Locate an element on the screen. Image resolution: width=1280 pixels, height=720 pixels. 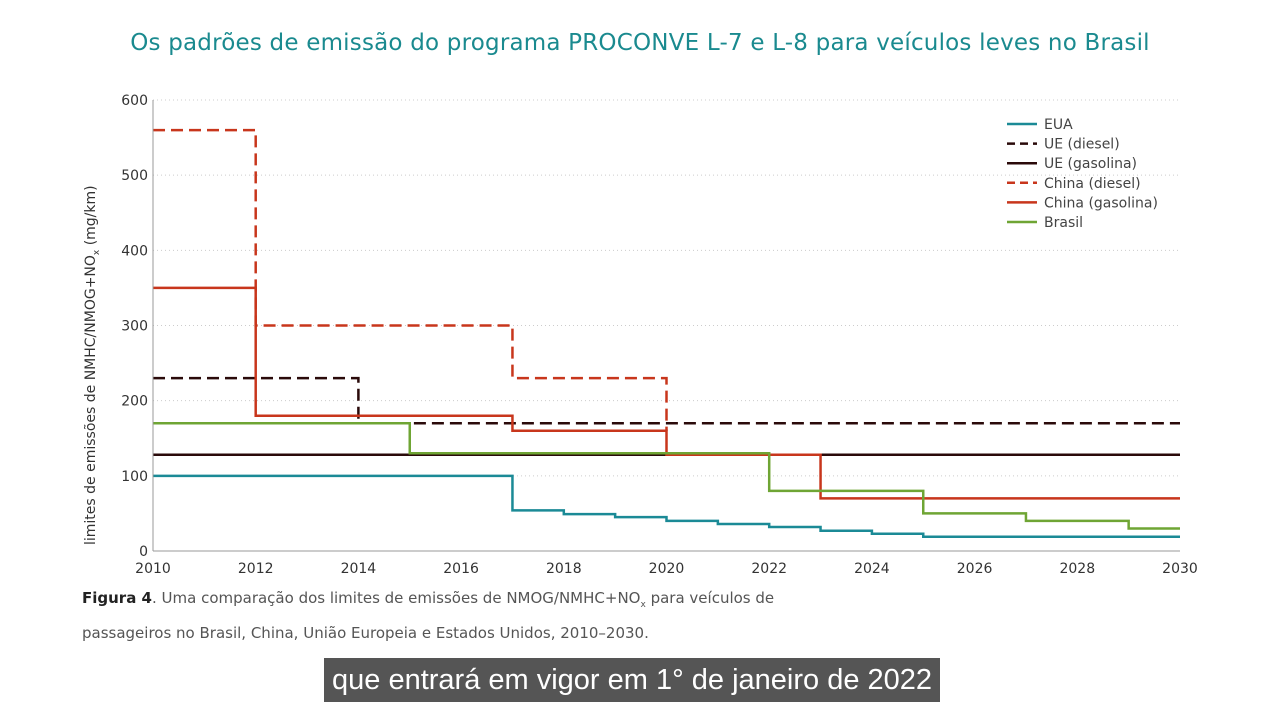
y-tick-label: 200 is located at coordinates (134, 402).